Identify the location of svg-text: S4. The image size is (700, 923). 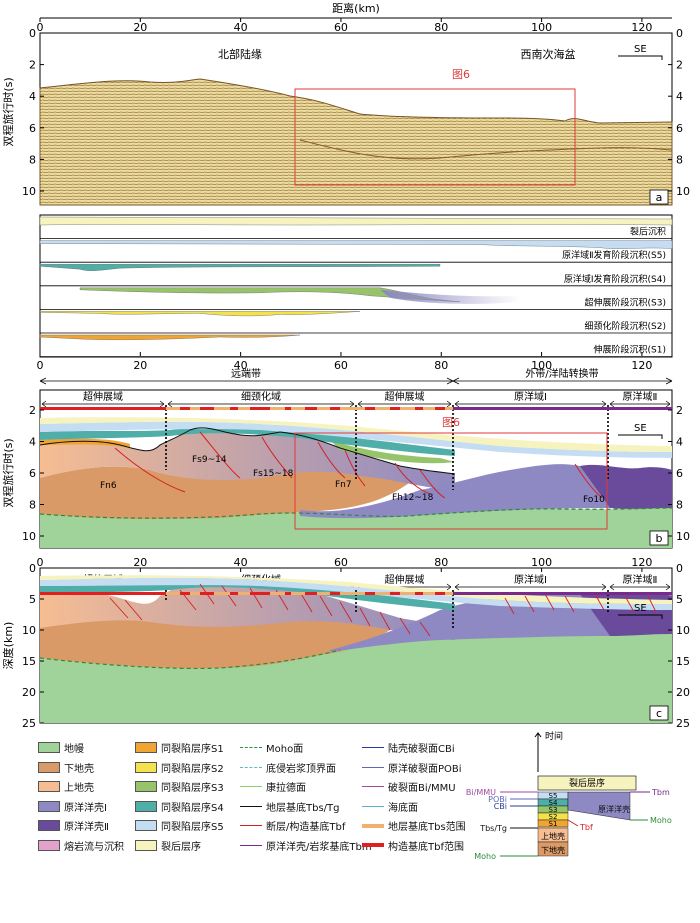
(553, 803).